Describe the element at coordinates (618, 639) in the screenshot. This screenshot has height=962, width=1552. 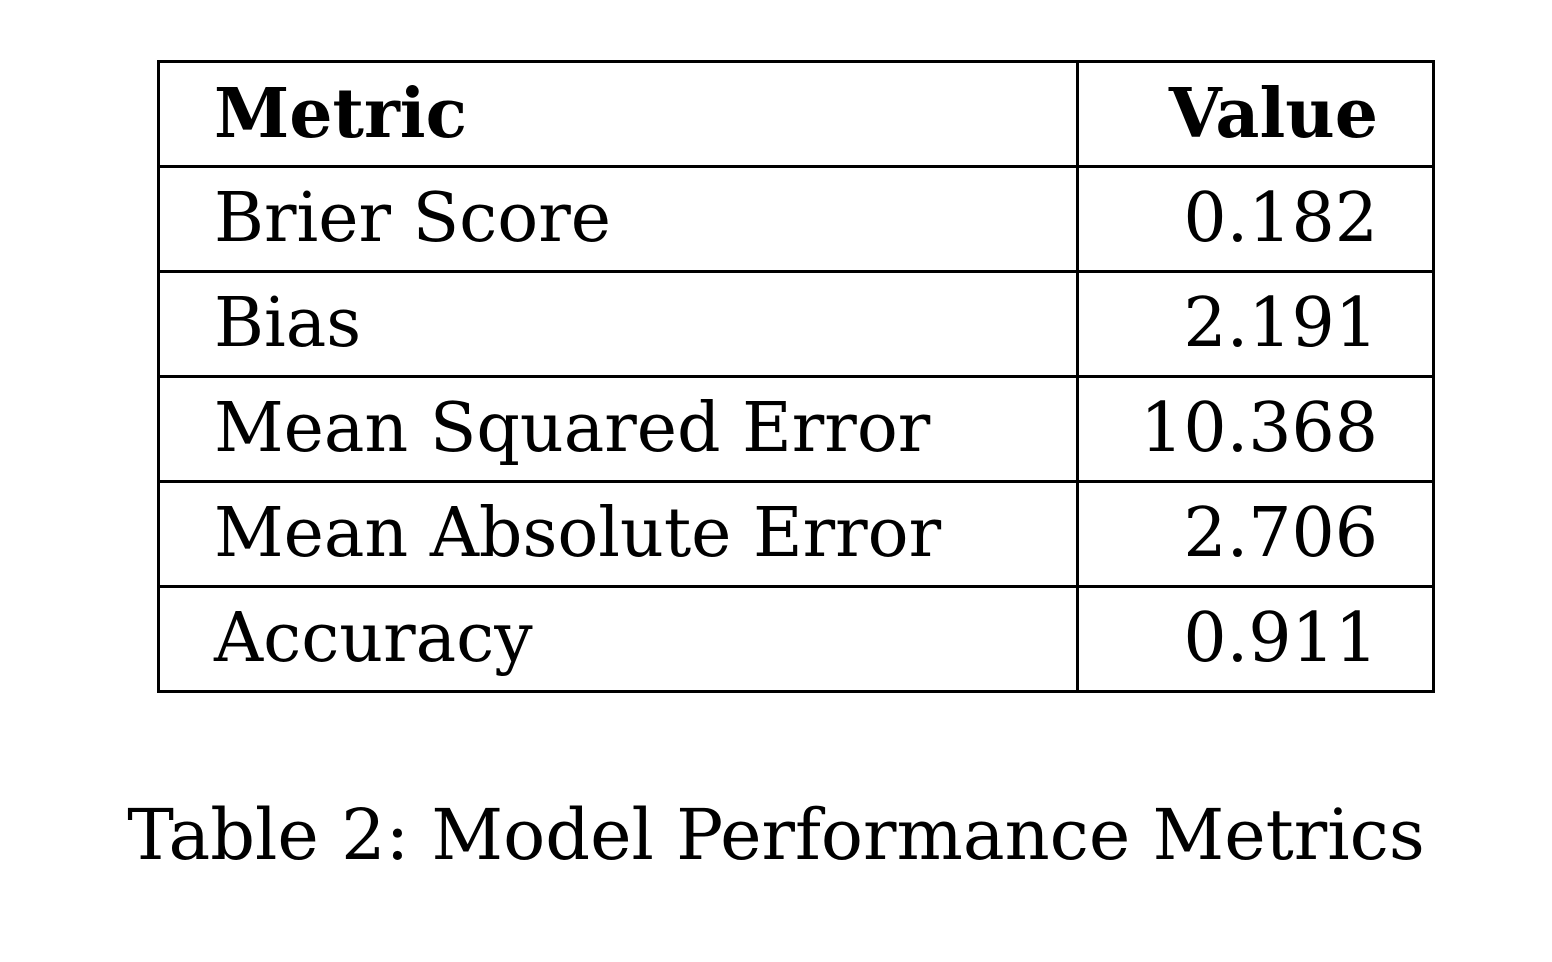
I see `metric-name-cell: Accuracy` at that location.